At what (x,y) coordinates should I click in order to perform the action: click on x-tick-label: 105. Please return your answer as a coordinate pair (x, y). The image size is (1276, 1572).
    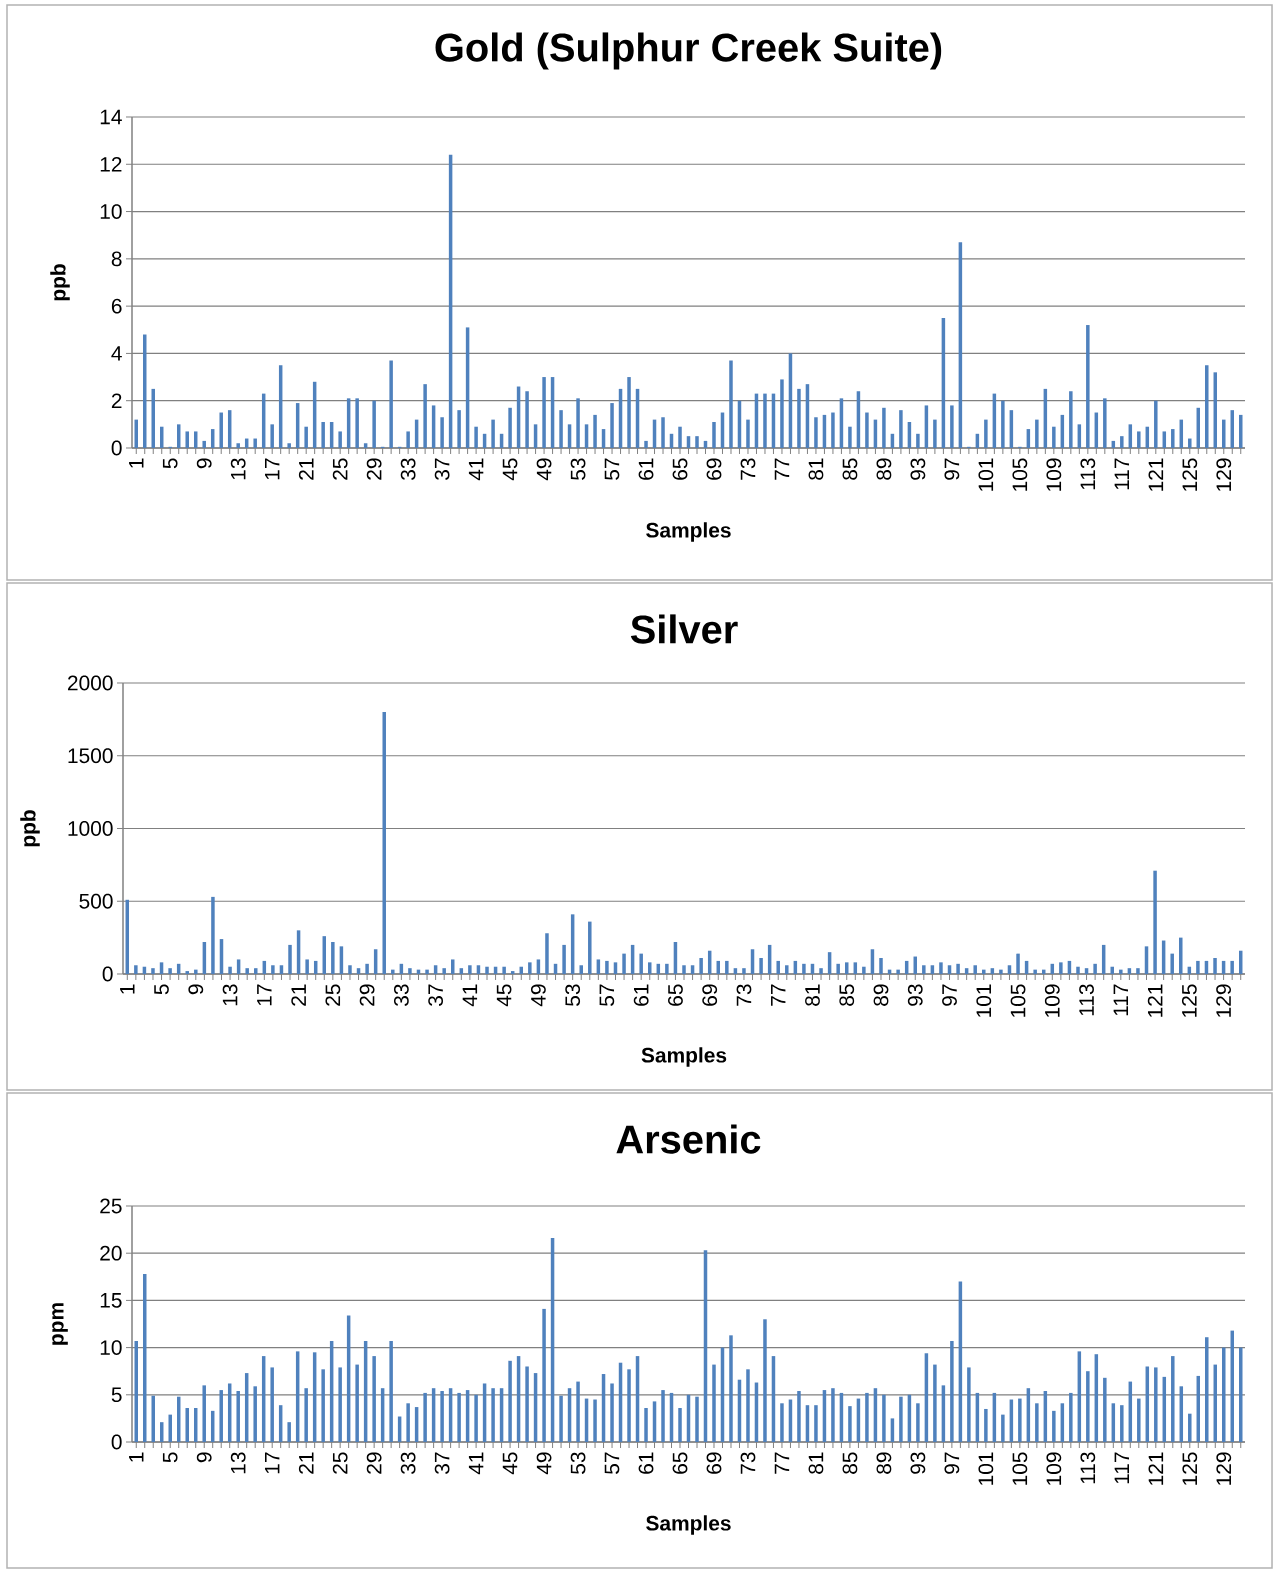
    Looking at the image, I should click on (1018, 1000).